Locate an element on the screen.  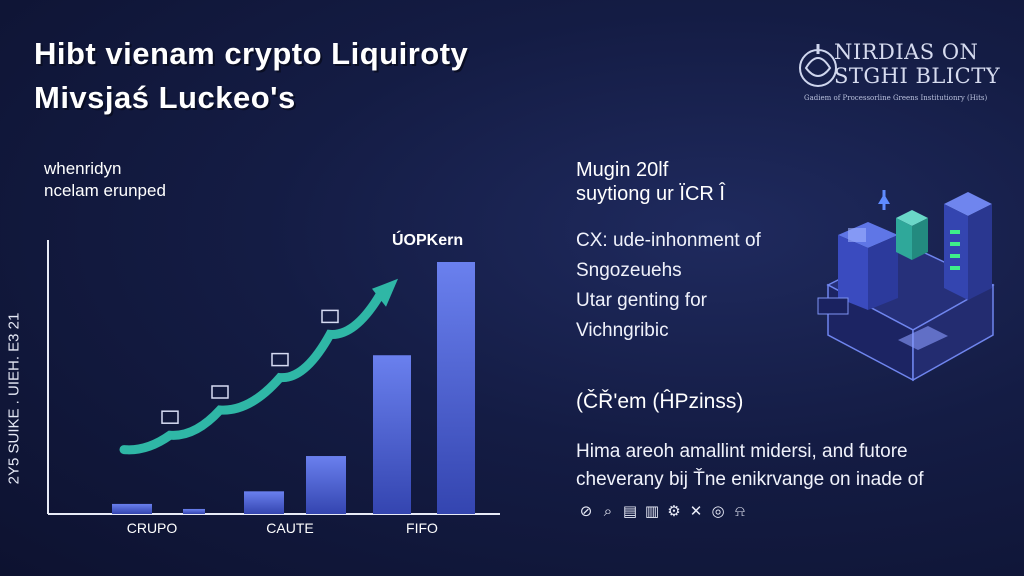
chart-subtitle-line-1: whenridyn is located at coordinates (83, 168).